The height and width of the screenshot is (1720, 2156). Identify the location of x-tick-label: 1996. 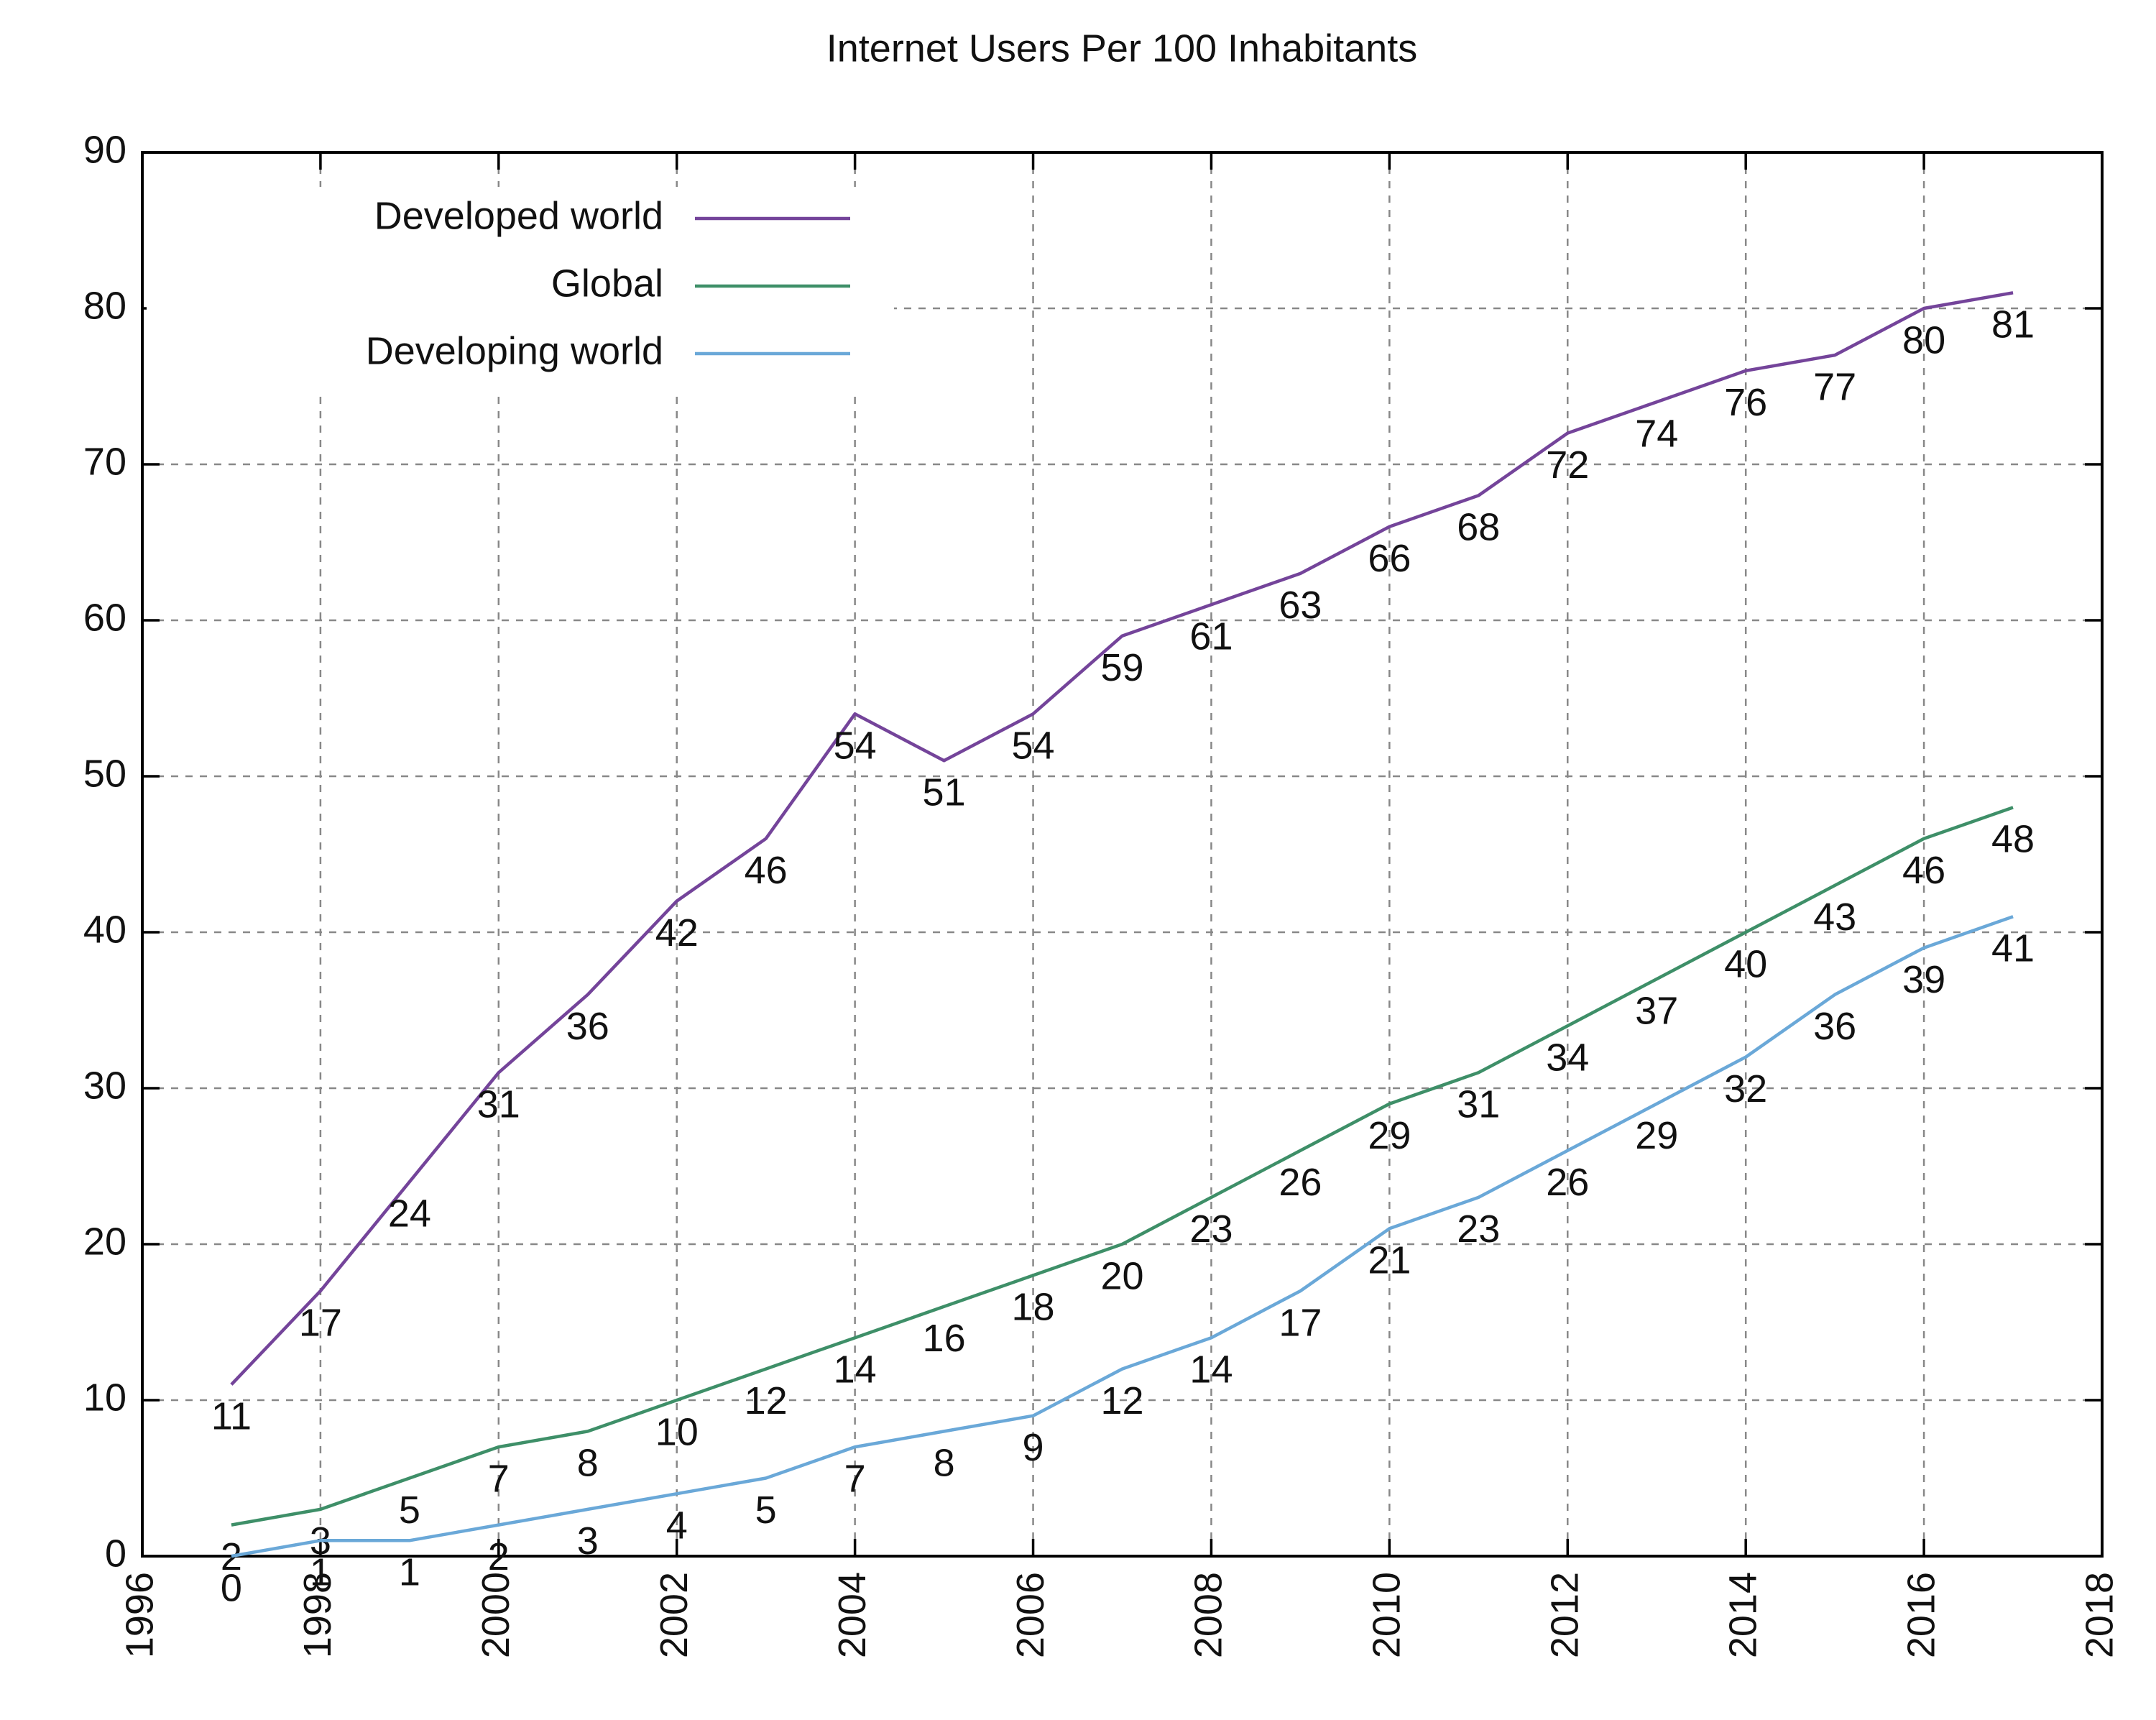
(139, 1615).